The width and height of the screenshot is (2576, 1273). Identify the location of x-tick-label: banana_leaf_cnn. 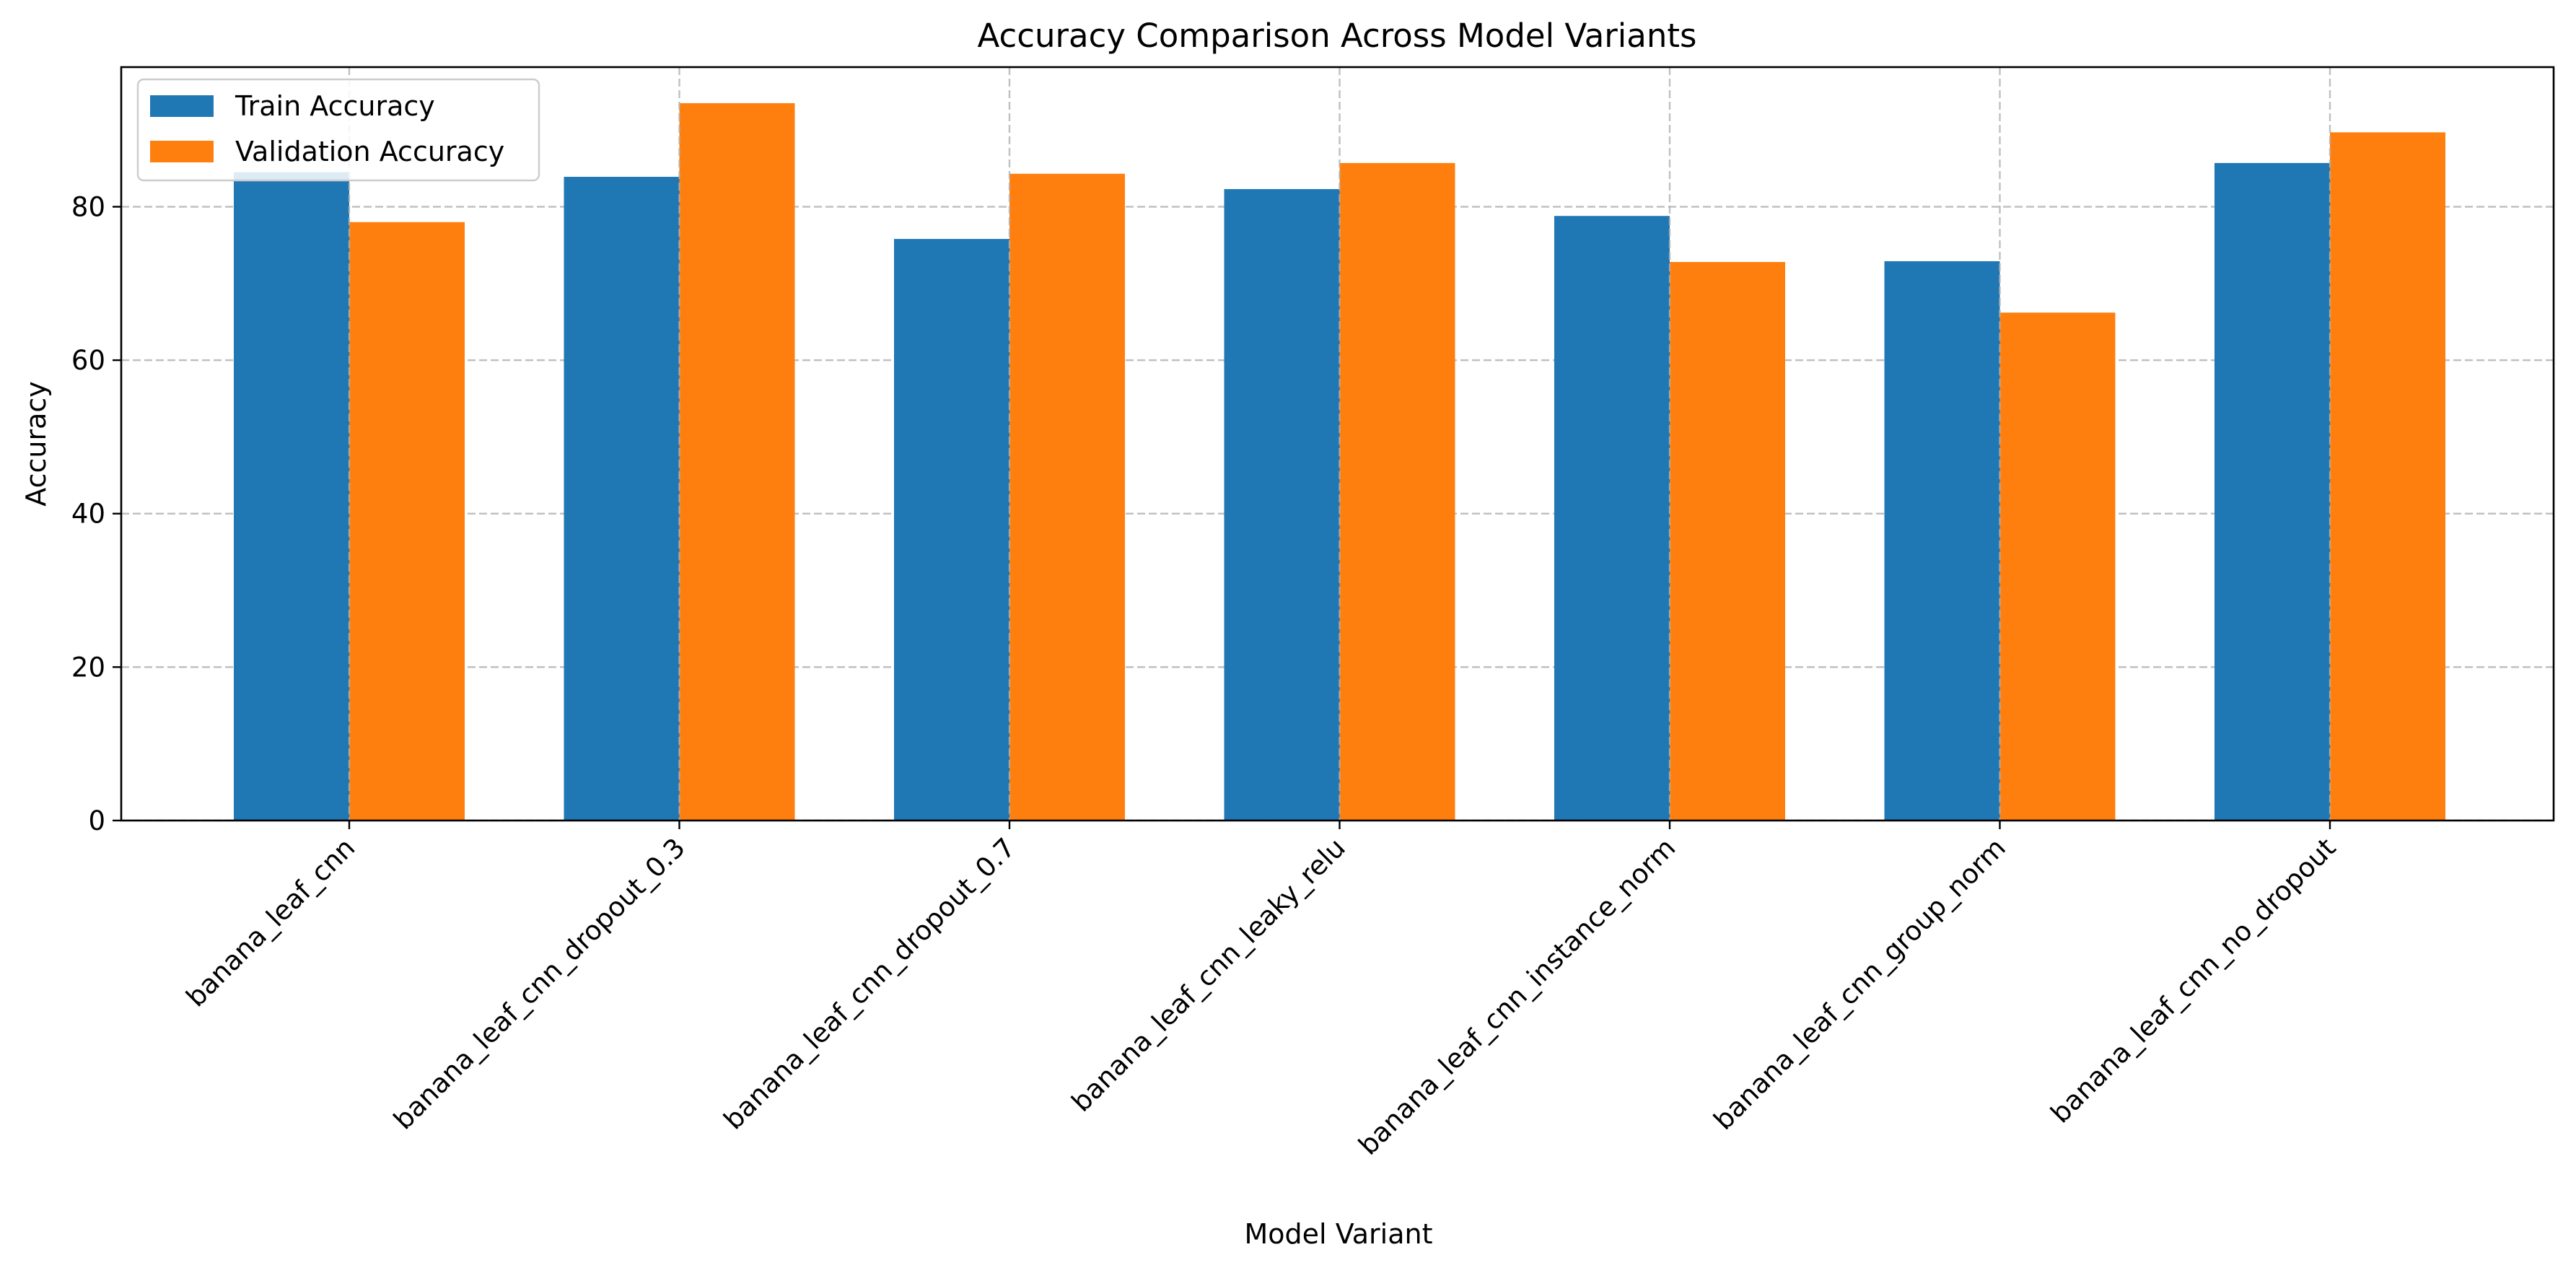
(271, 922).